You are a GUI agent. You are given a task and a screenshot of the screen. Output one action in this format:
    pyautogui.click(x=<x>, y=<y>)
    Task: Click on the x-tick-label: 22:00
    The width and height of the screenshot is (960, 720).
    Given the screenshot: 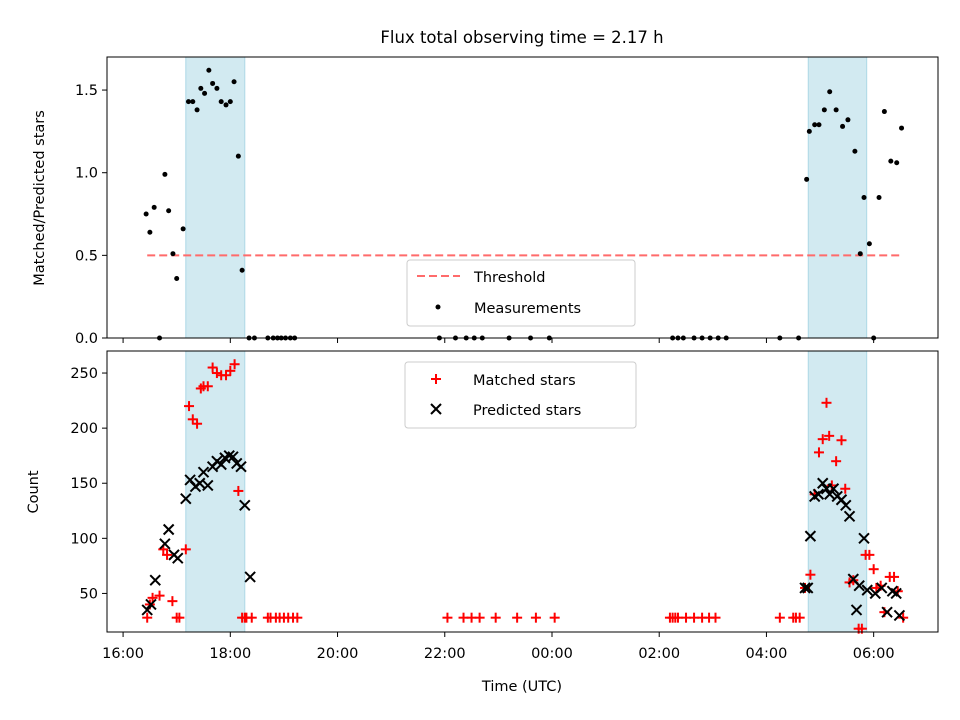 What is the action you would take?
    pyautogui.click(x=445, y=654)
    